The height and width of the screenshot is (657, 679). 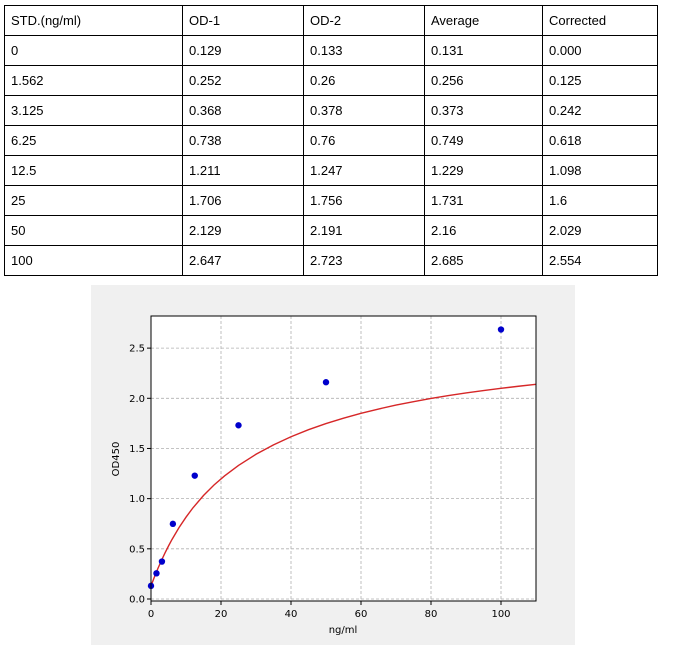 What do you see at coordinates (343, 630) in the screenshot?
I see `x-axis-label: ng/ml` at bounding box center [343, 630].